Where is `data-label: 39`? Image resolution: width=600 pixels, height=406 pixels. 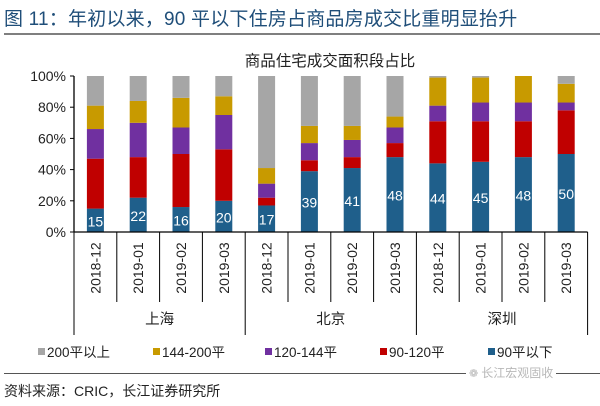
data-label: 39 is located at coordinates (310, 203).